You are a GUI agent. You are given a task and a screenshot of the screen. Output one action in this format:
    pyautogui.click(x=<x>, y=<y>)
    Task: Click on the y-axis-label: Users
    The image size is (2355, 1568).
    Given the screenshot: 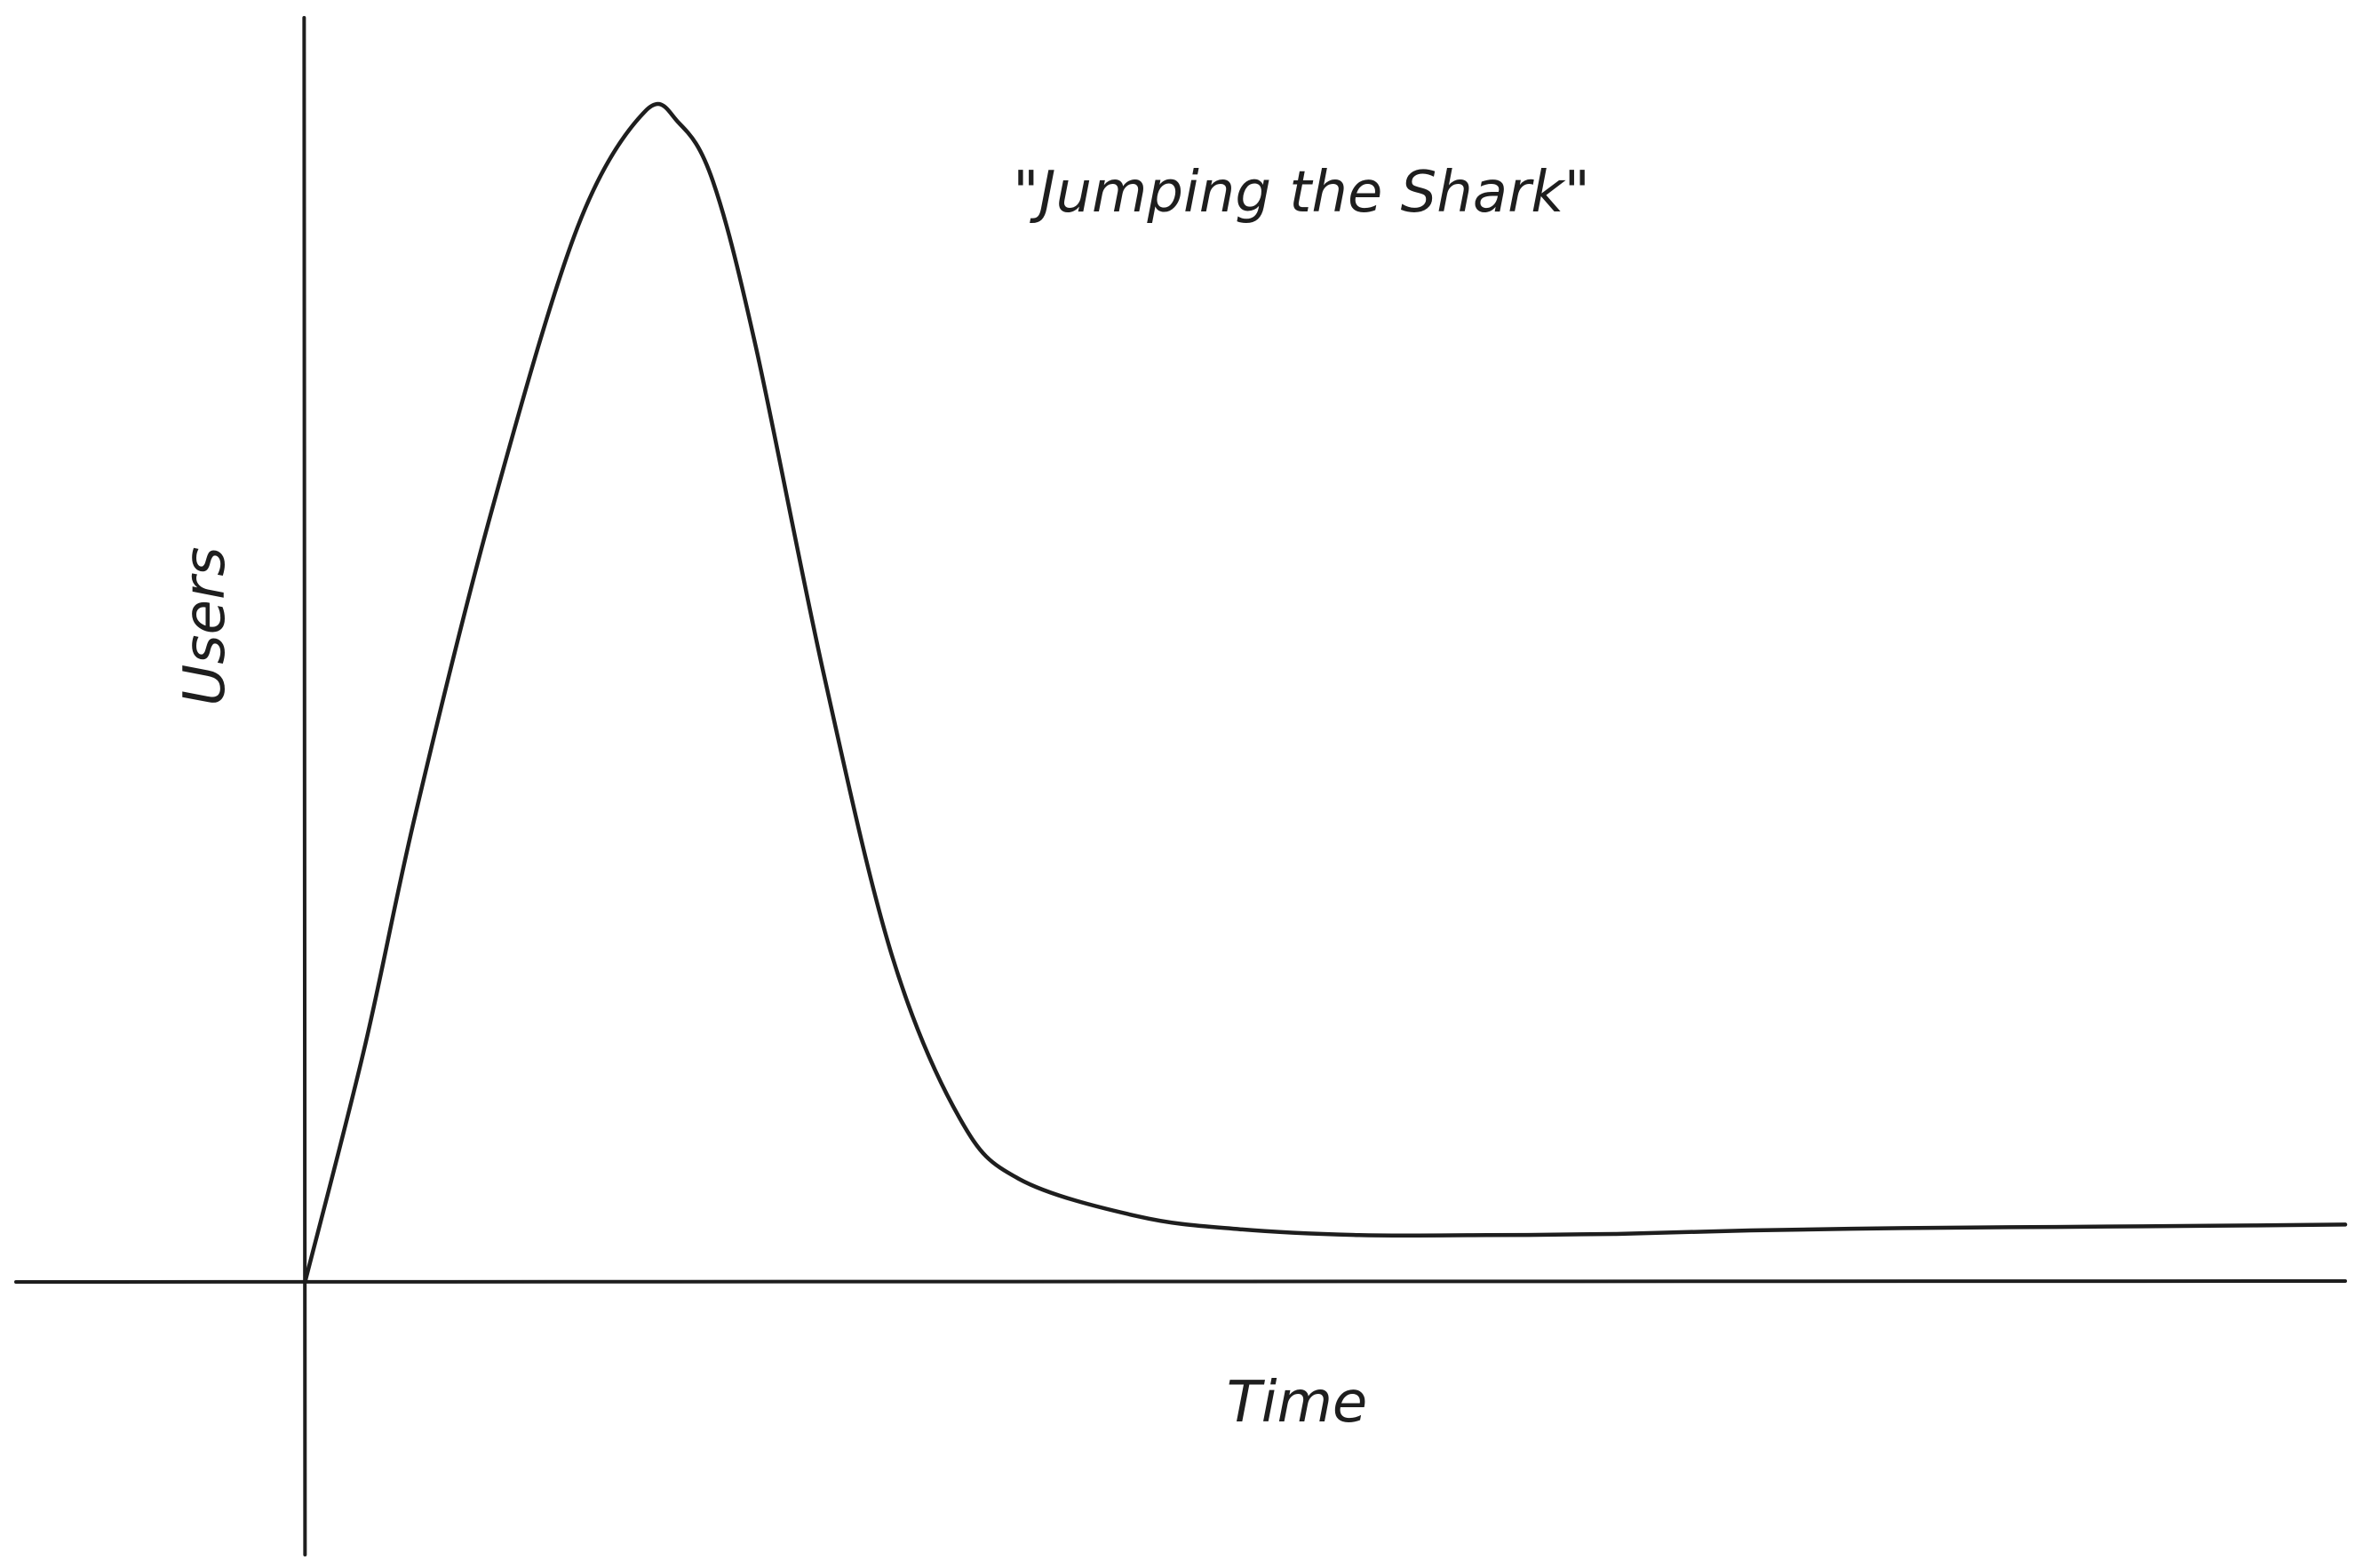 What is the action you would take?
    pyautogui.click(x=205, y=626)
    